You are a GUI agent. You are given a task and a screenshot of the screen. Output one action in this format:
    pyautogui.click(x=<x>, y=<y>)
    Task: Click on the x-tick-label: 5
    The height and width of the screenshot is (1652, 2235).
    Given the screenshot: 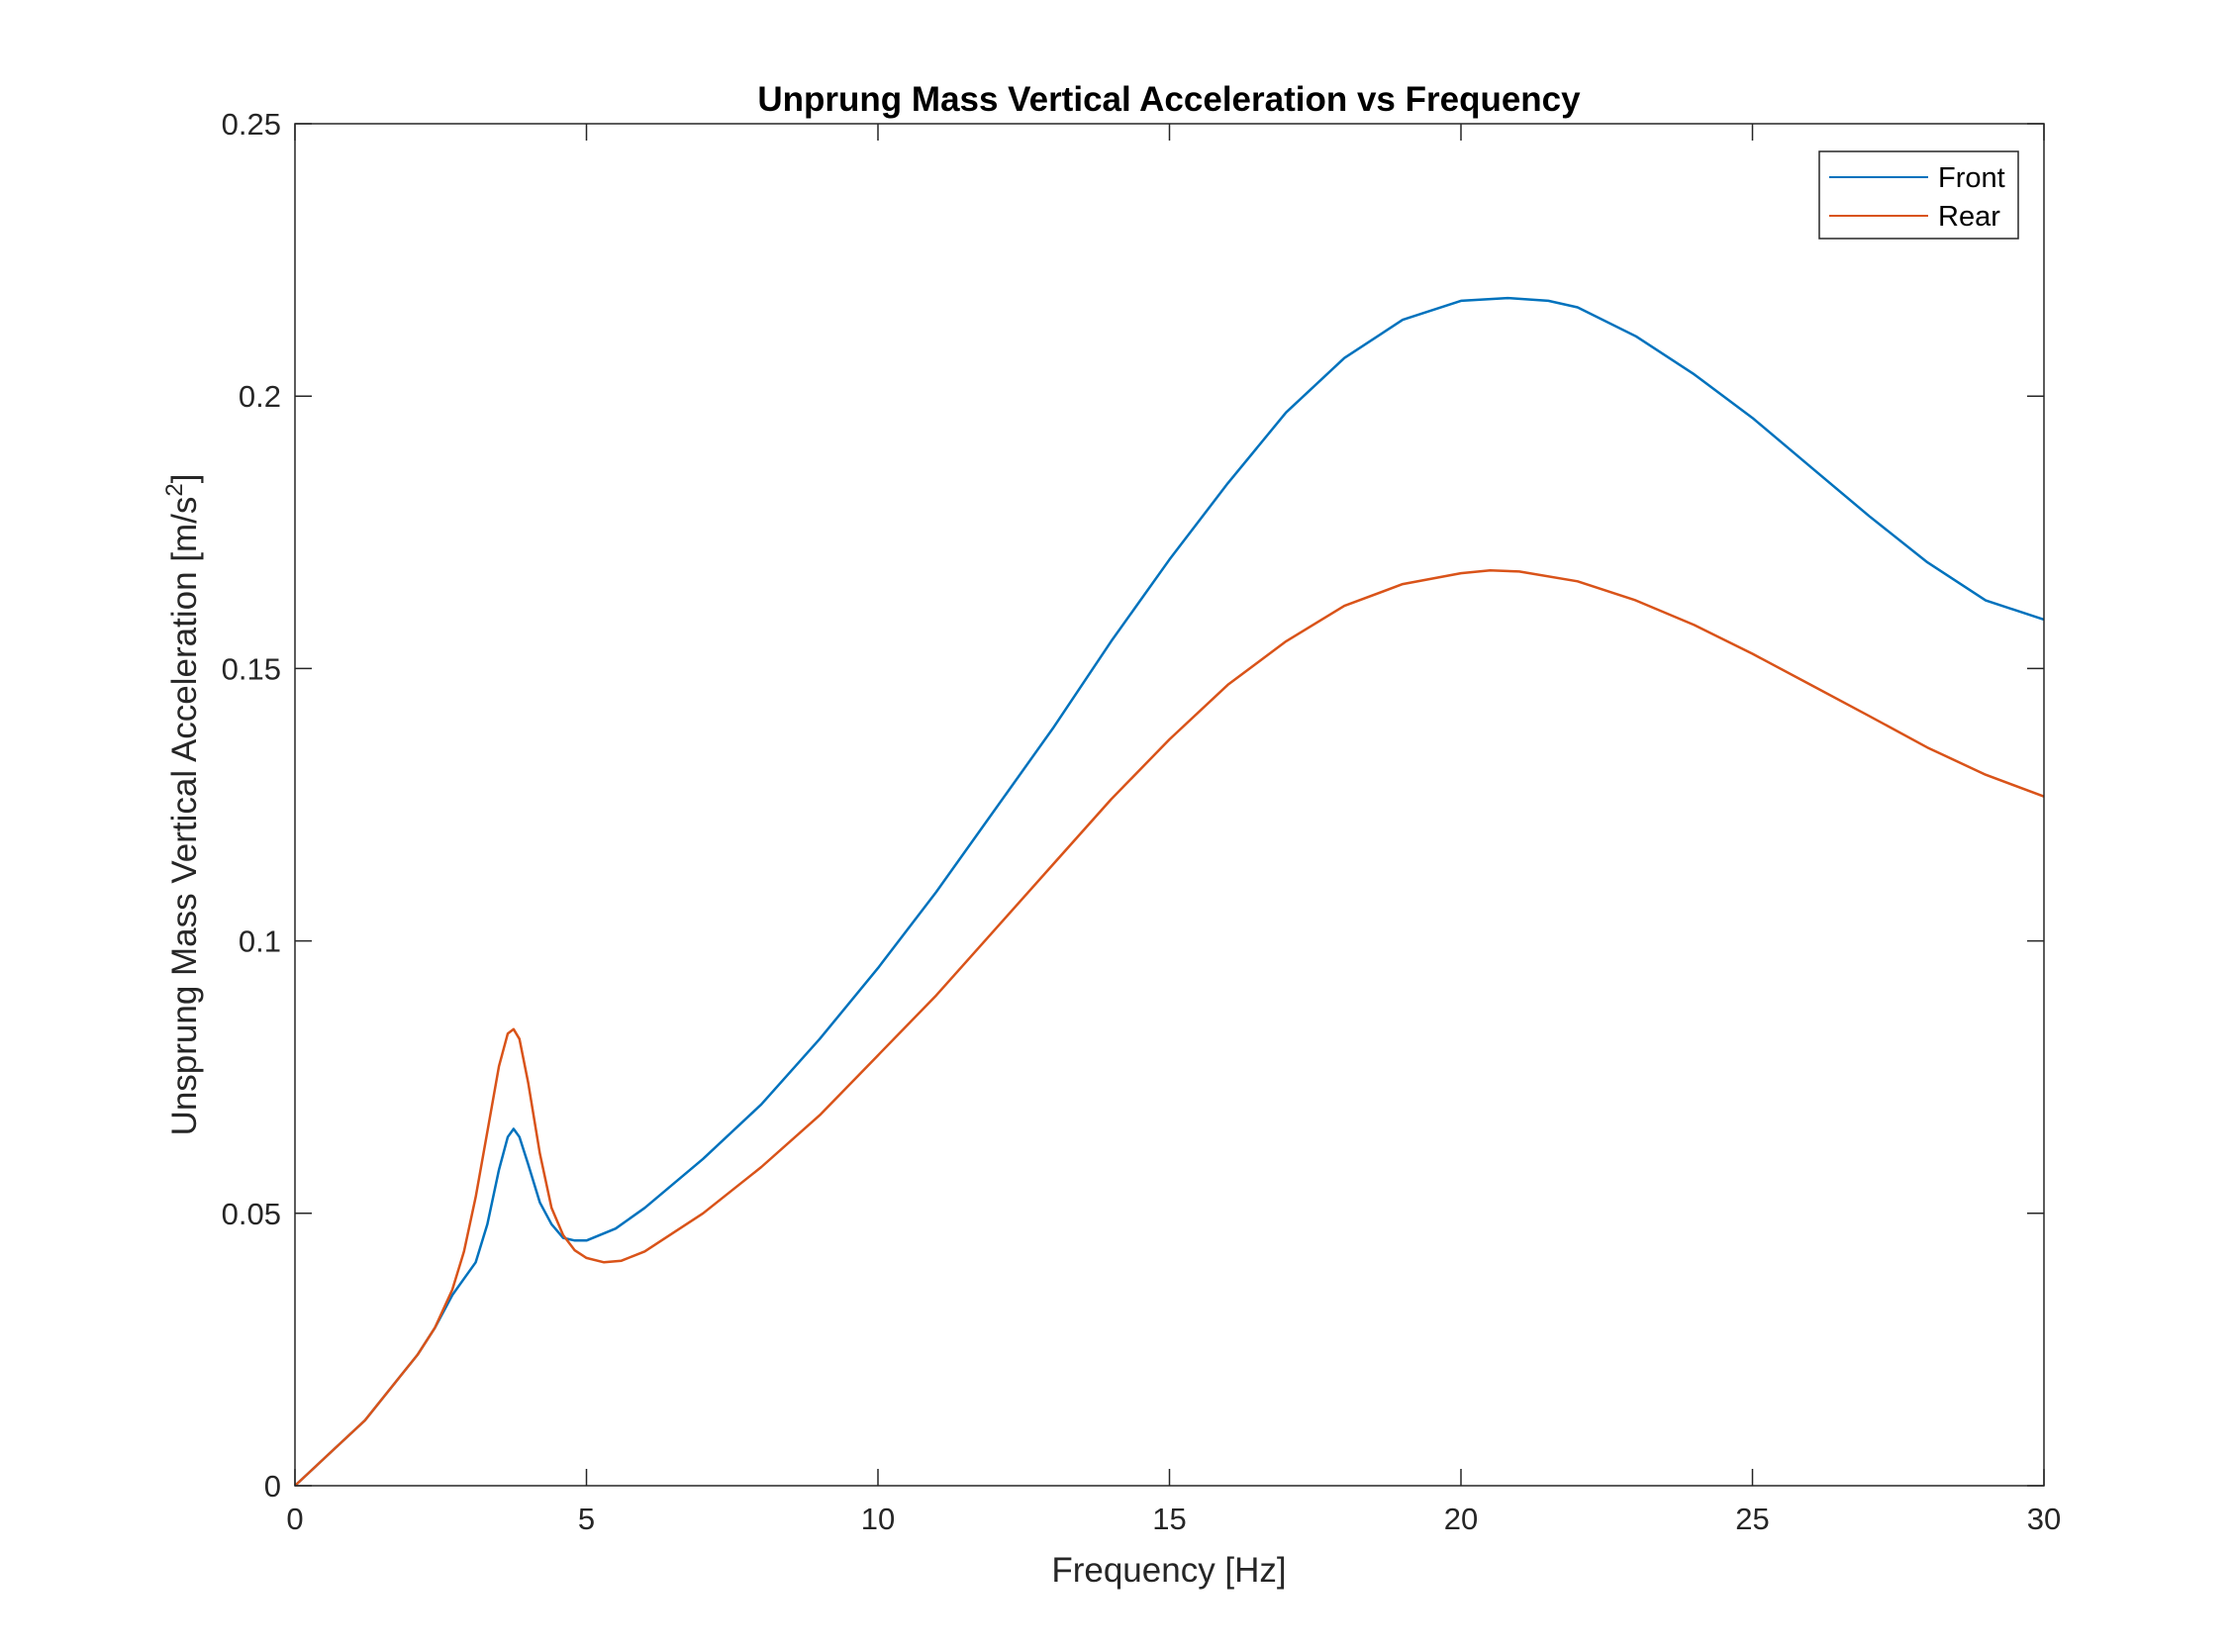 What is the action you would take?
    pyautogui.click(x=586, y=1519)
    